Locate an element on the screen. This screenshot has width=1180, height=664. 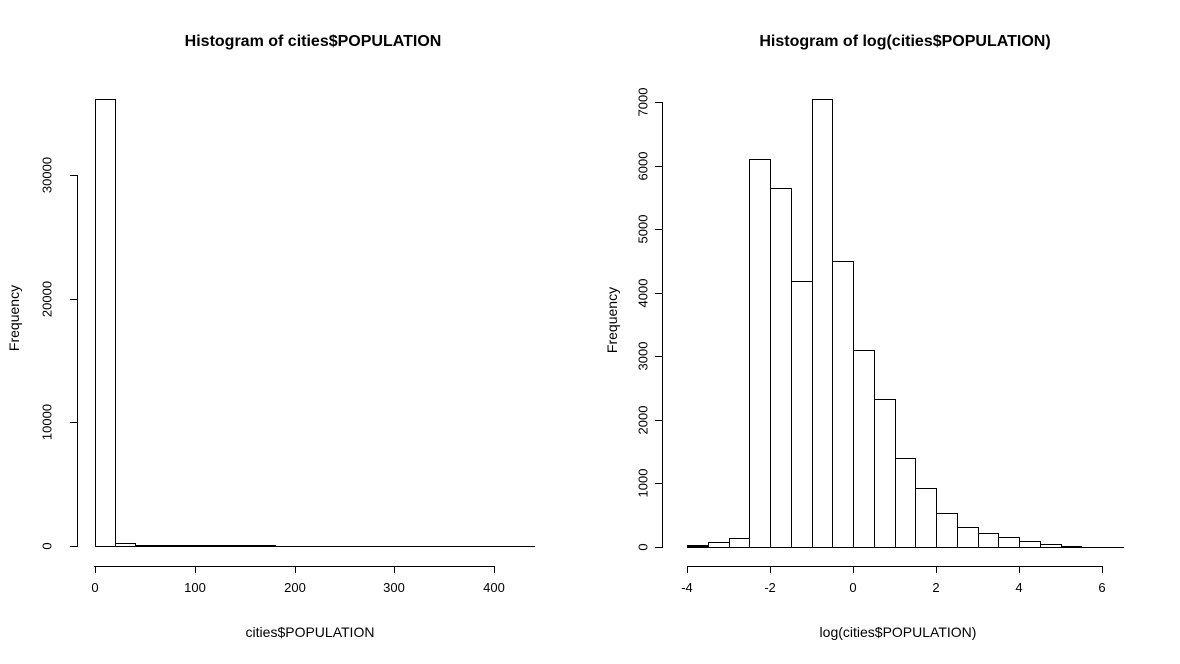
y-tick-label: 10000 is located at coordinates (47, 422).